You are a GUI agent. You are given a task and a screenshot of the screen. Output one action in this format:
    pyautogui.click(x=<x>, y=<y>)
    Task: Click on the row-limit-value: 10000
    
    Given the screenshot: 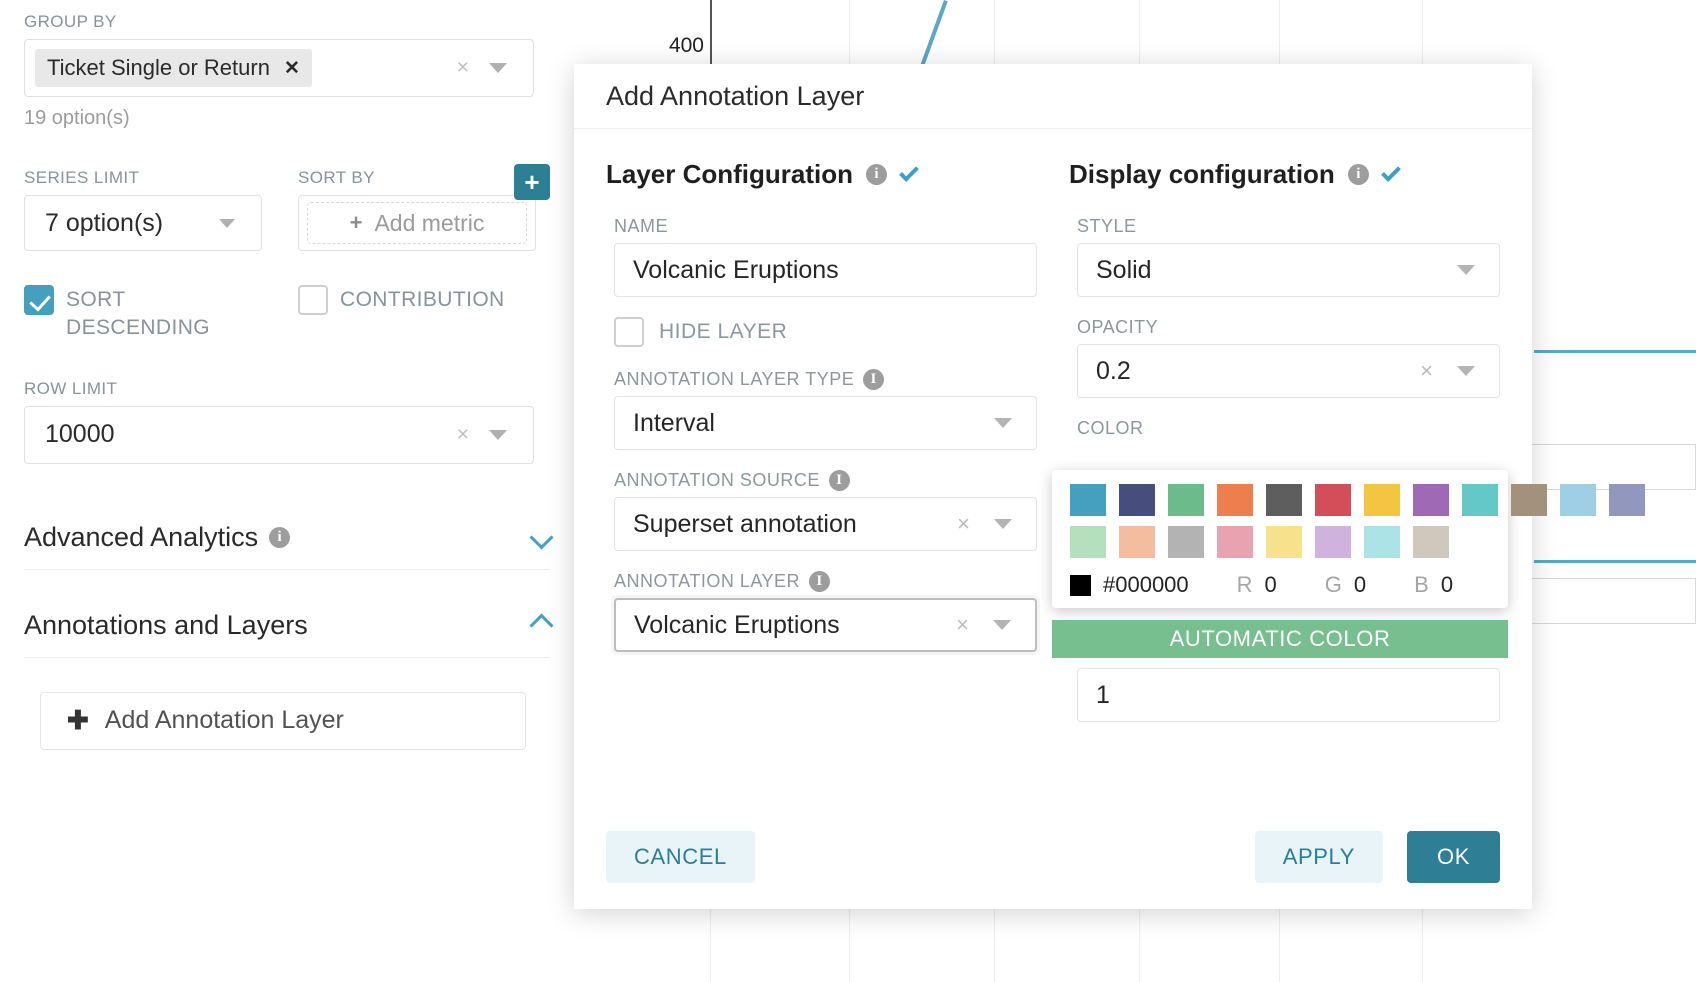 What is the action you would take?
    pyautogui.click(x=80, y=434)
    